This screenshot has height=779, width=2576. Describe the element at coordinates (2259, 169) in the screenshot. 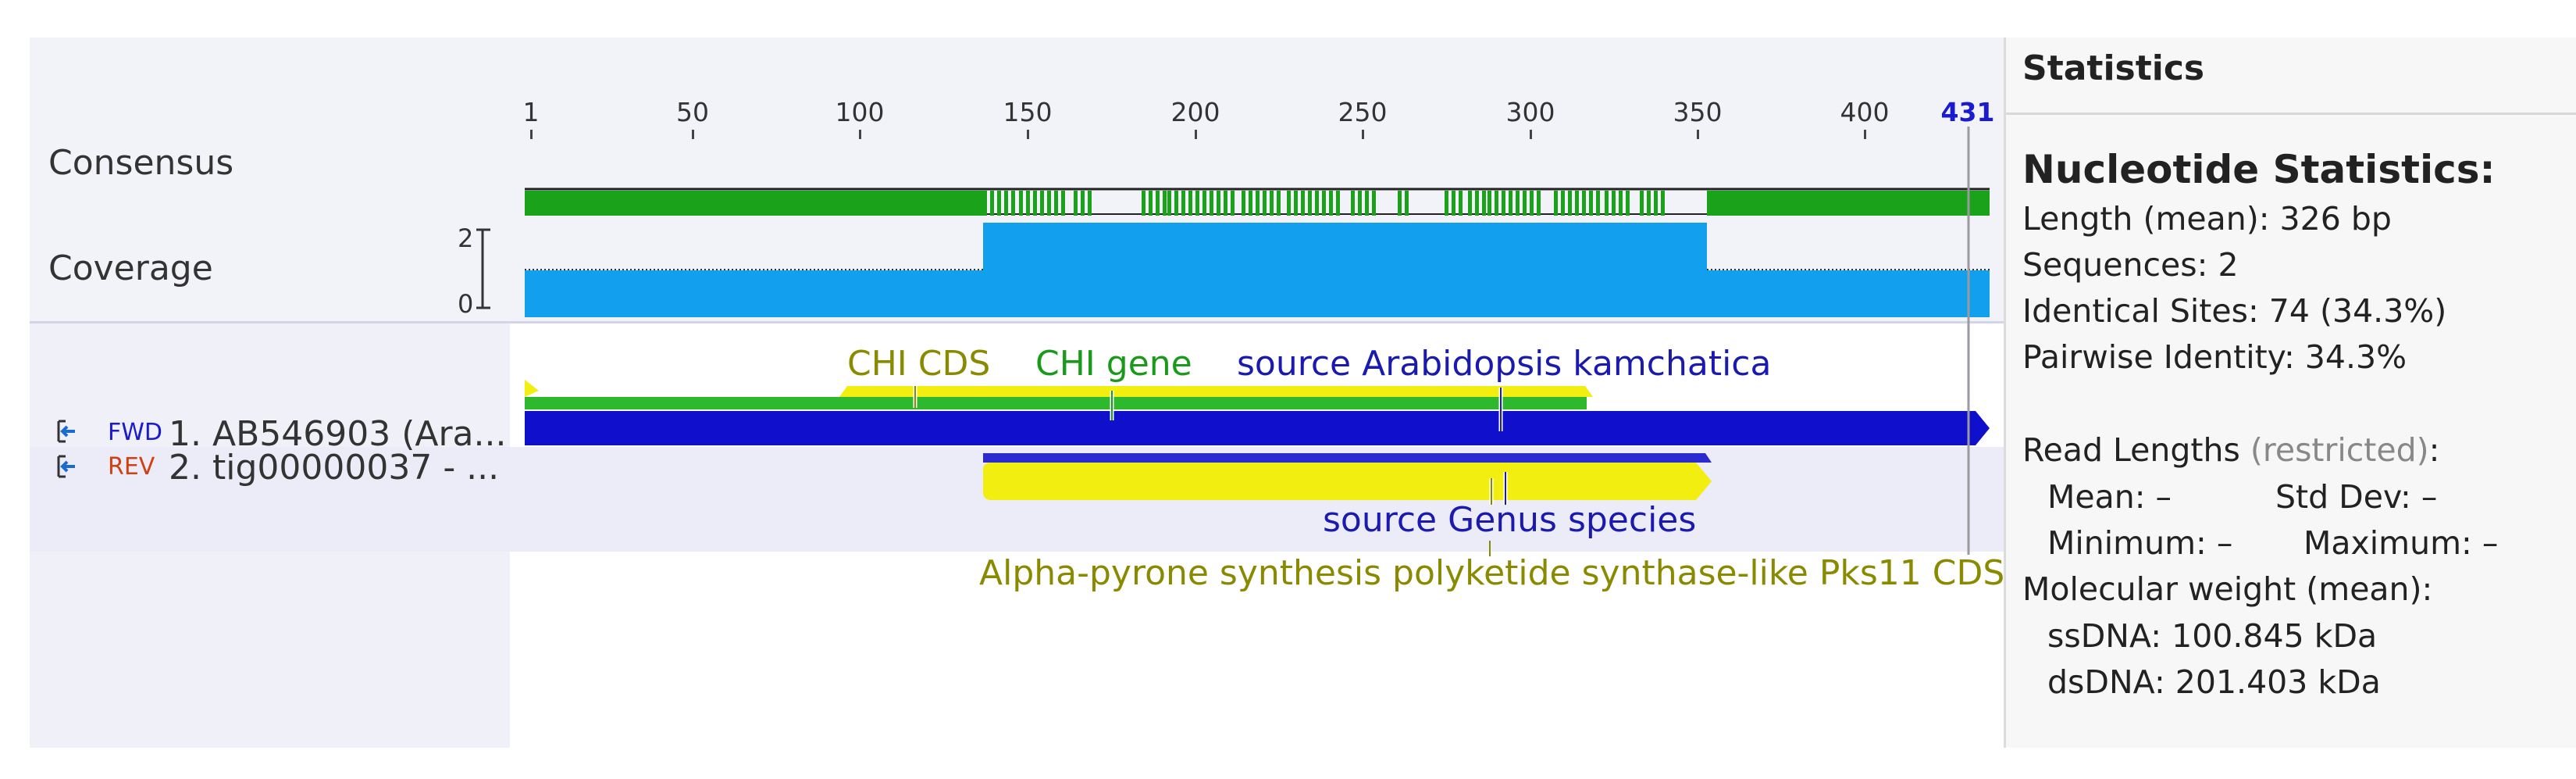

I see `nucleotide-statistics-heading: Nucleotide Statistics:` at that location.